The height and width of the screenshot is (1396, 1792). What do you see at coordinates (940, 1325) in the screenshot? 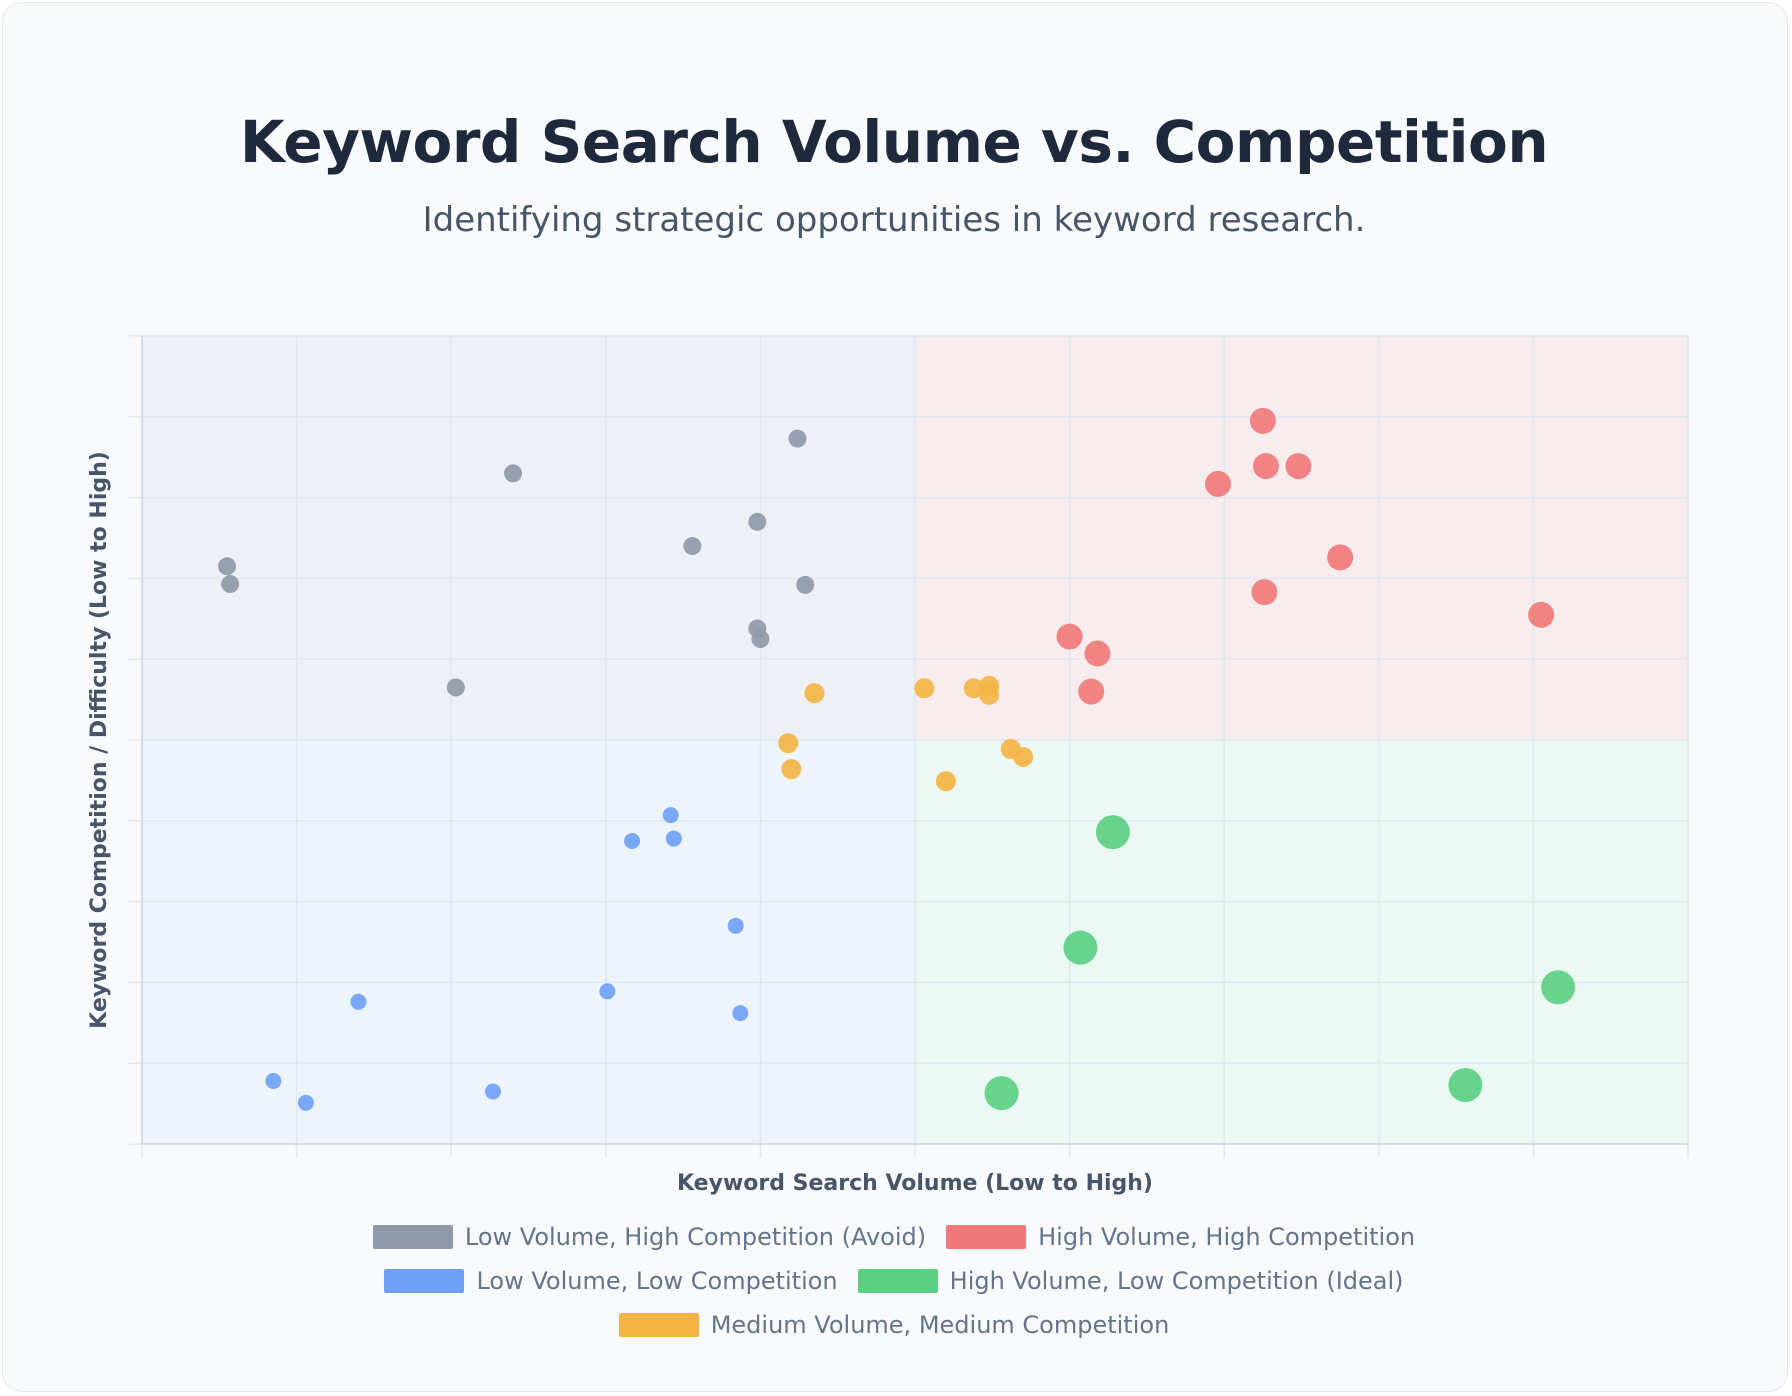
I see `legend-label: Medium Volume, Medium Competition` at bounding box center [940, 1325].